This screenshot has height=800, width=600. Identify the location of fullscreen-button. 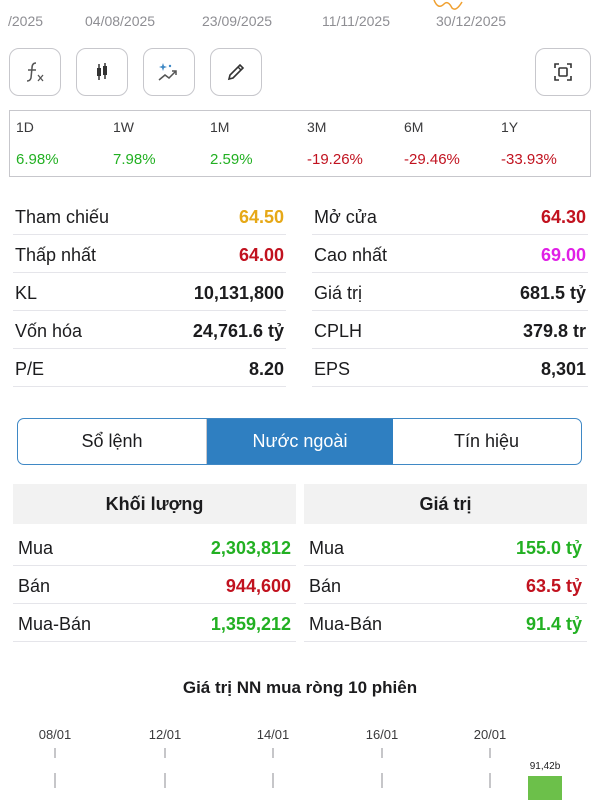
(563, 72).